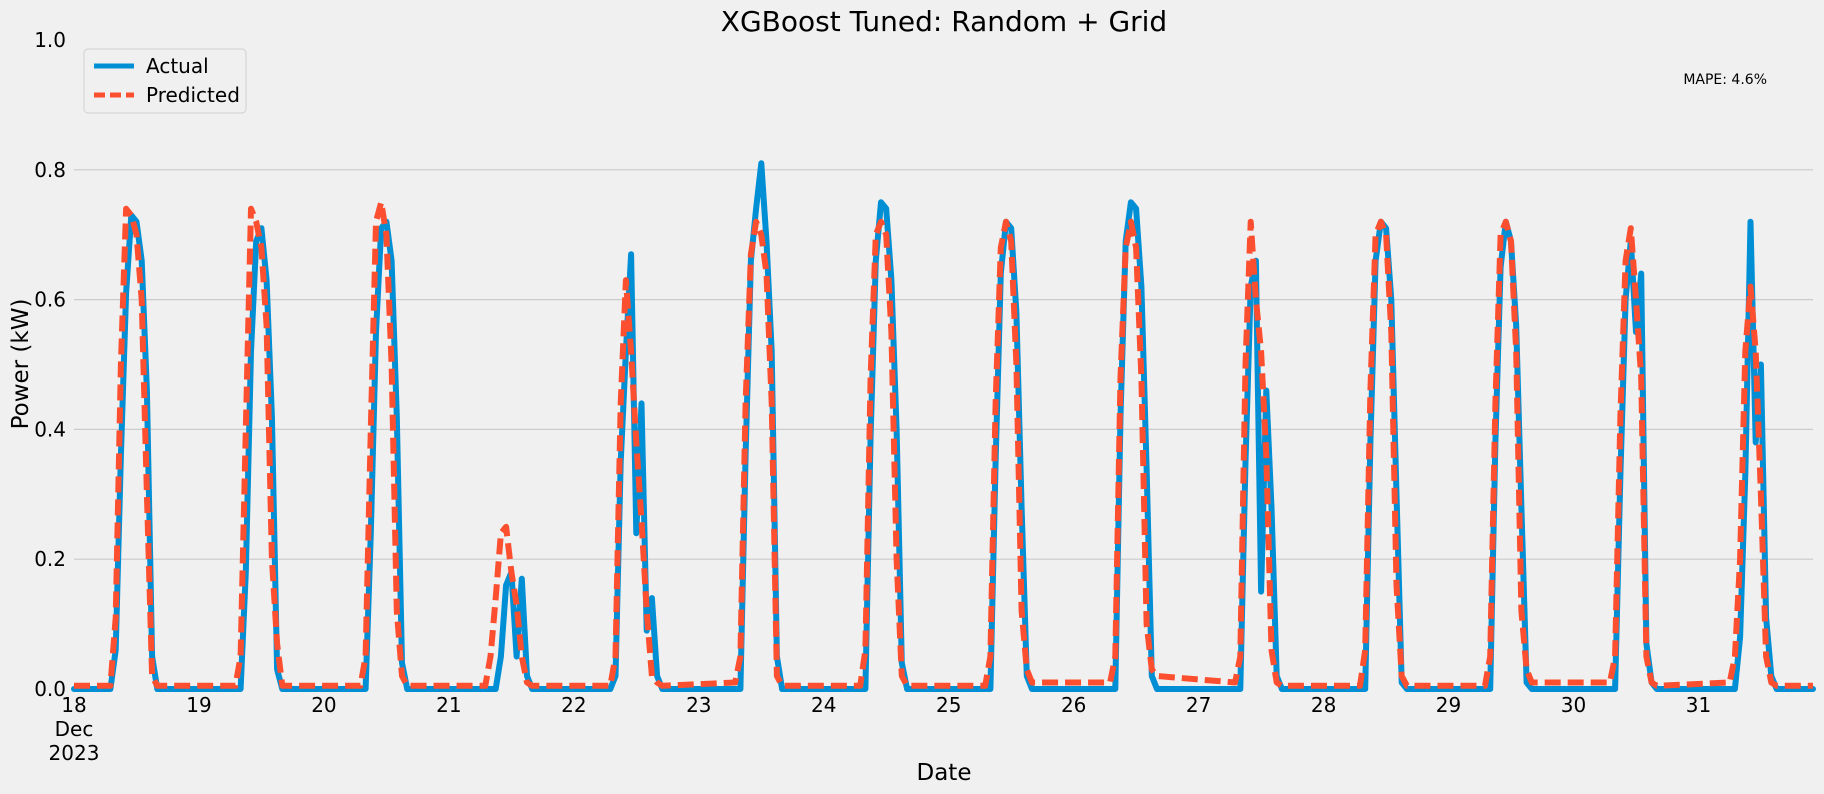 The height and width of the screenshot is (794, 1824). I want to click on x-tick-label: 26, so click(1073, 705).